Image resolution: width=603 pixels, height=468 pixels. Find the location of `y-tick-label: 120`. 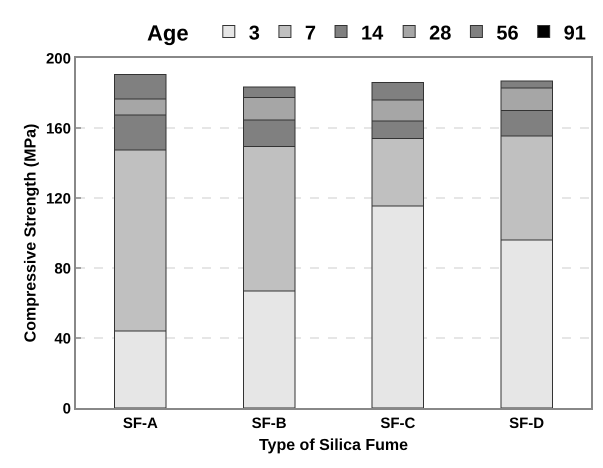

y-tick-label: 120 is located at coordinates (58, 199).